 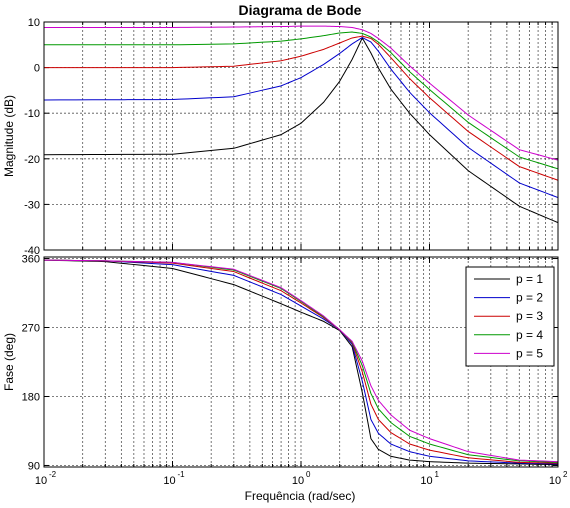 I want to click on y-tick-label: -30, so click(x=32, y=205).